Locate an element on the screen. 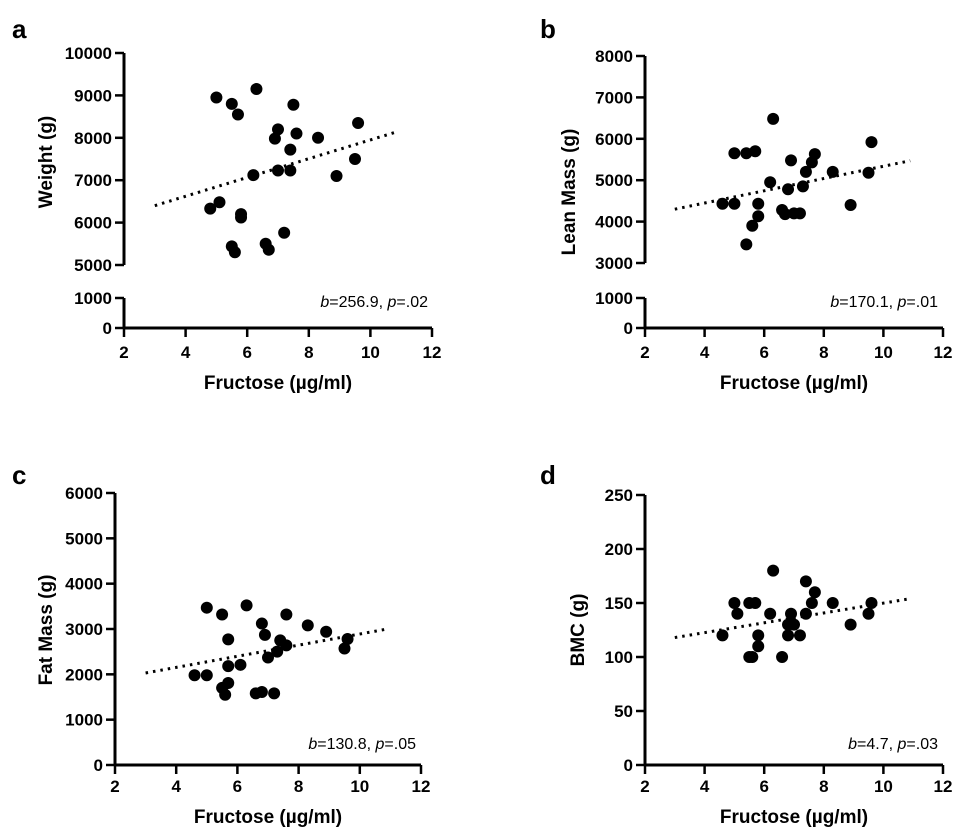 The image size is (956, 831). y-axis-title: BMC (g) is located at coordinates (578, 630).